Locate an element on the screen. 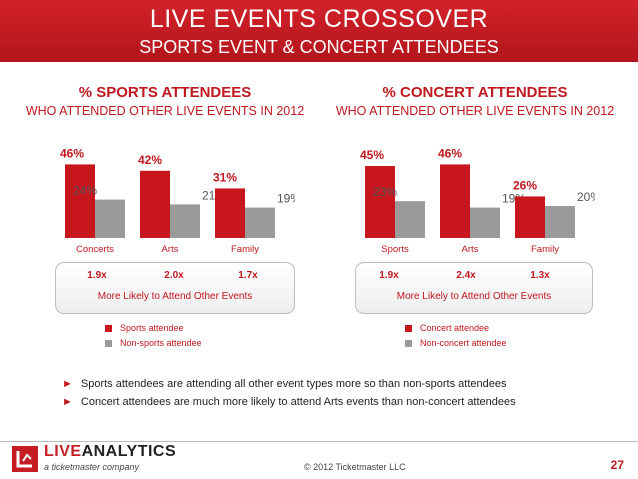 Image resolution: width=638 pixels, height=479 pixels. liveanalytics-logo-text: LIVEANALYTICS is located at coordinates (110, 452).